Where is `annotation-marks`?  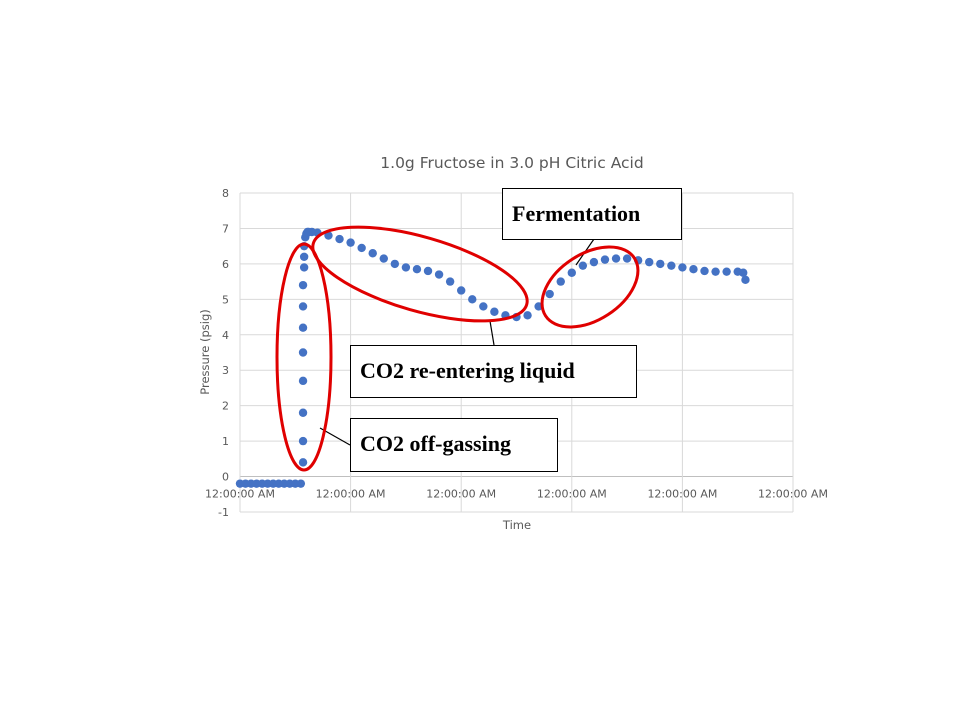
annotation-marks is located at coordinates (457, 348).